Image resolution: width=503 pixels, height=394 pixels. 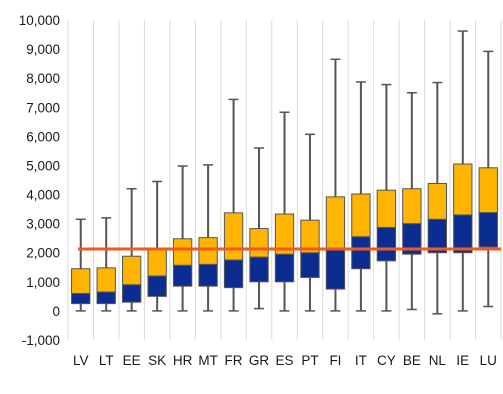 What do you see at coordinates (43, 78) in the screenshot?
I see `y-tick-label: 8,000` at bounding box center [43, 78].